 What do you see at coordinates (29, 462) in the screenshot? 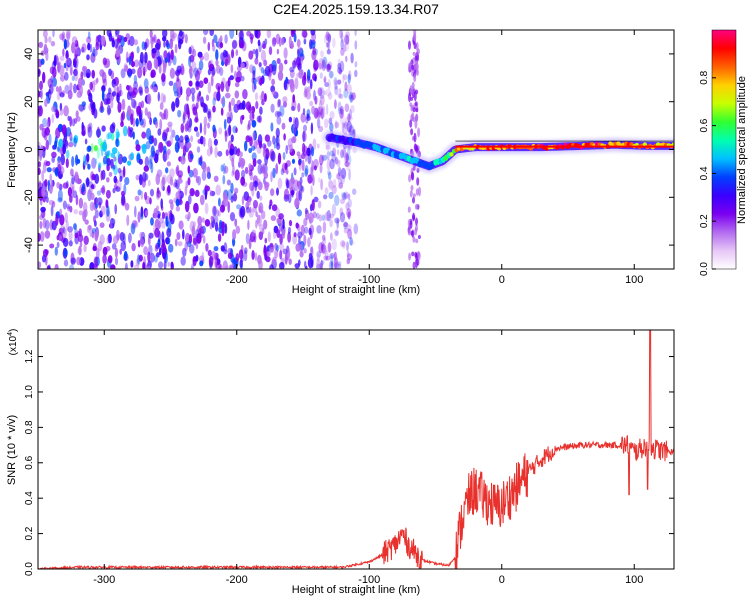
I see `y-tick-label: 0.6` at bounding box center [29, 462].